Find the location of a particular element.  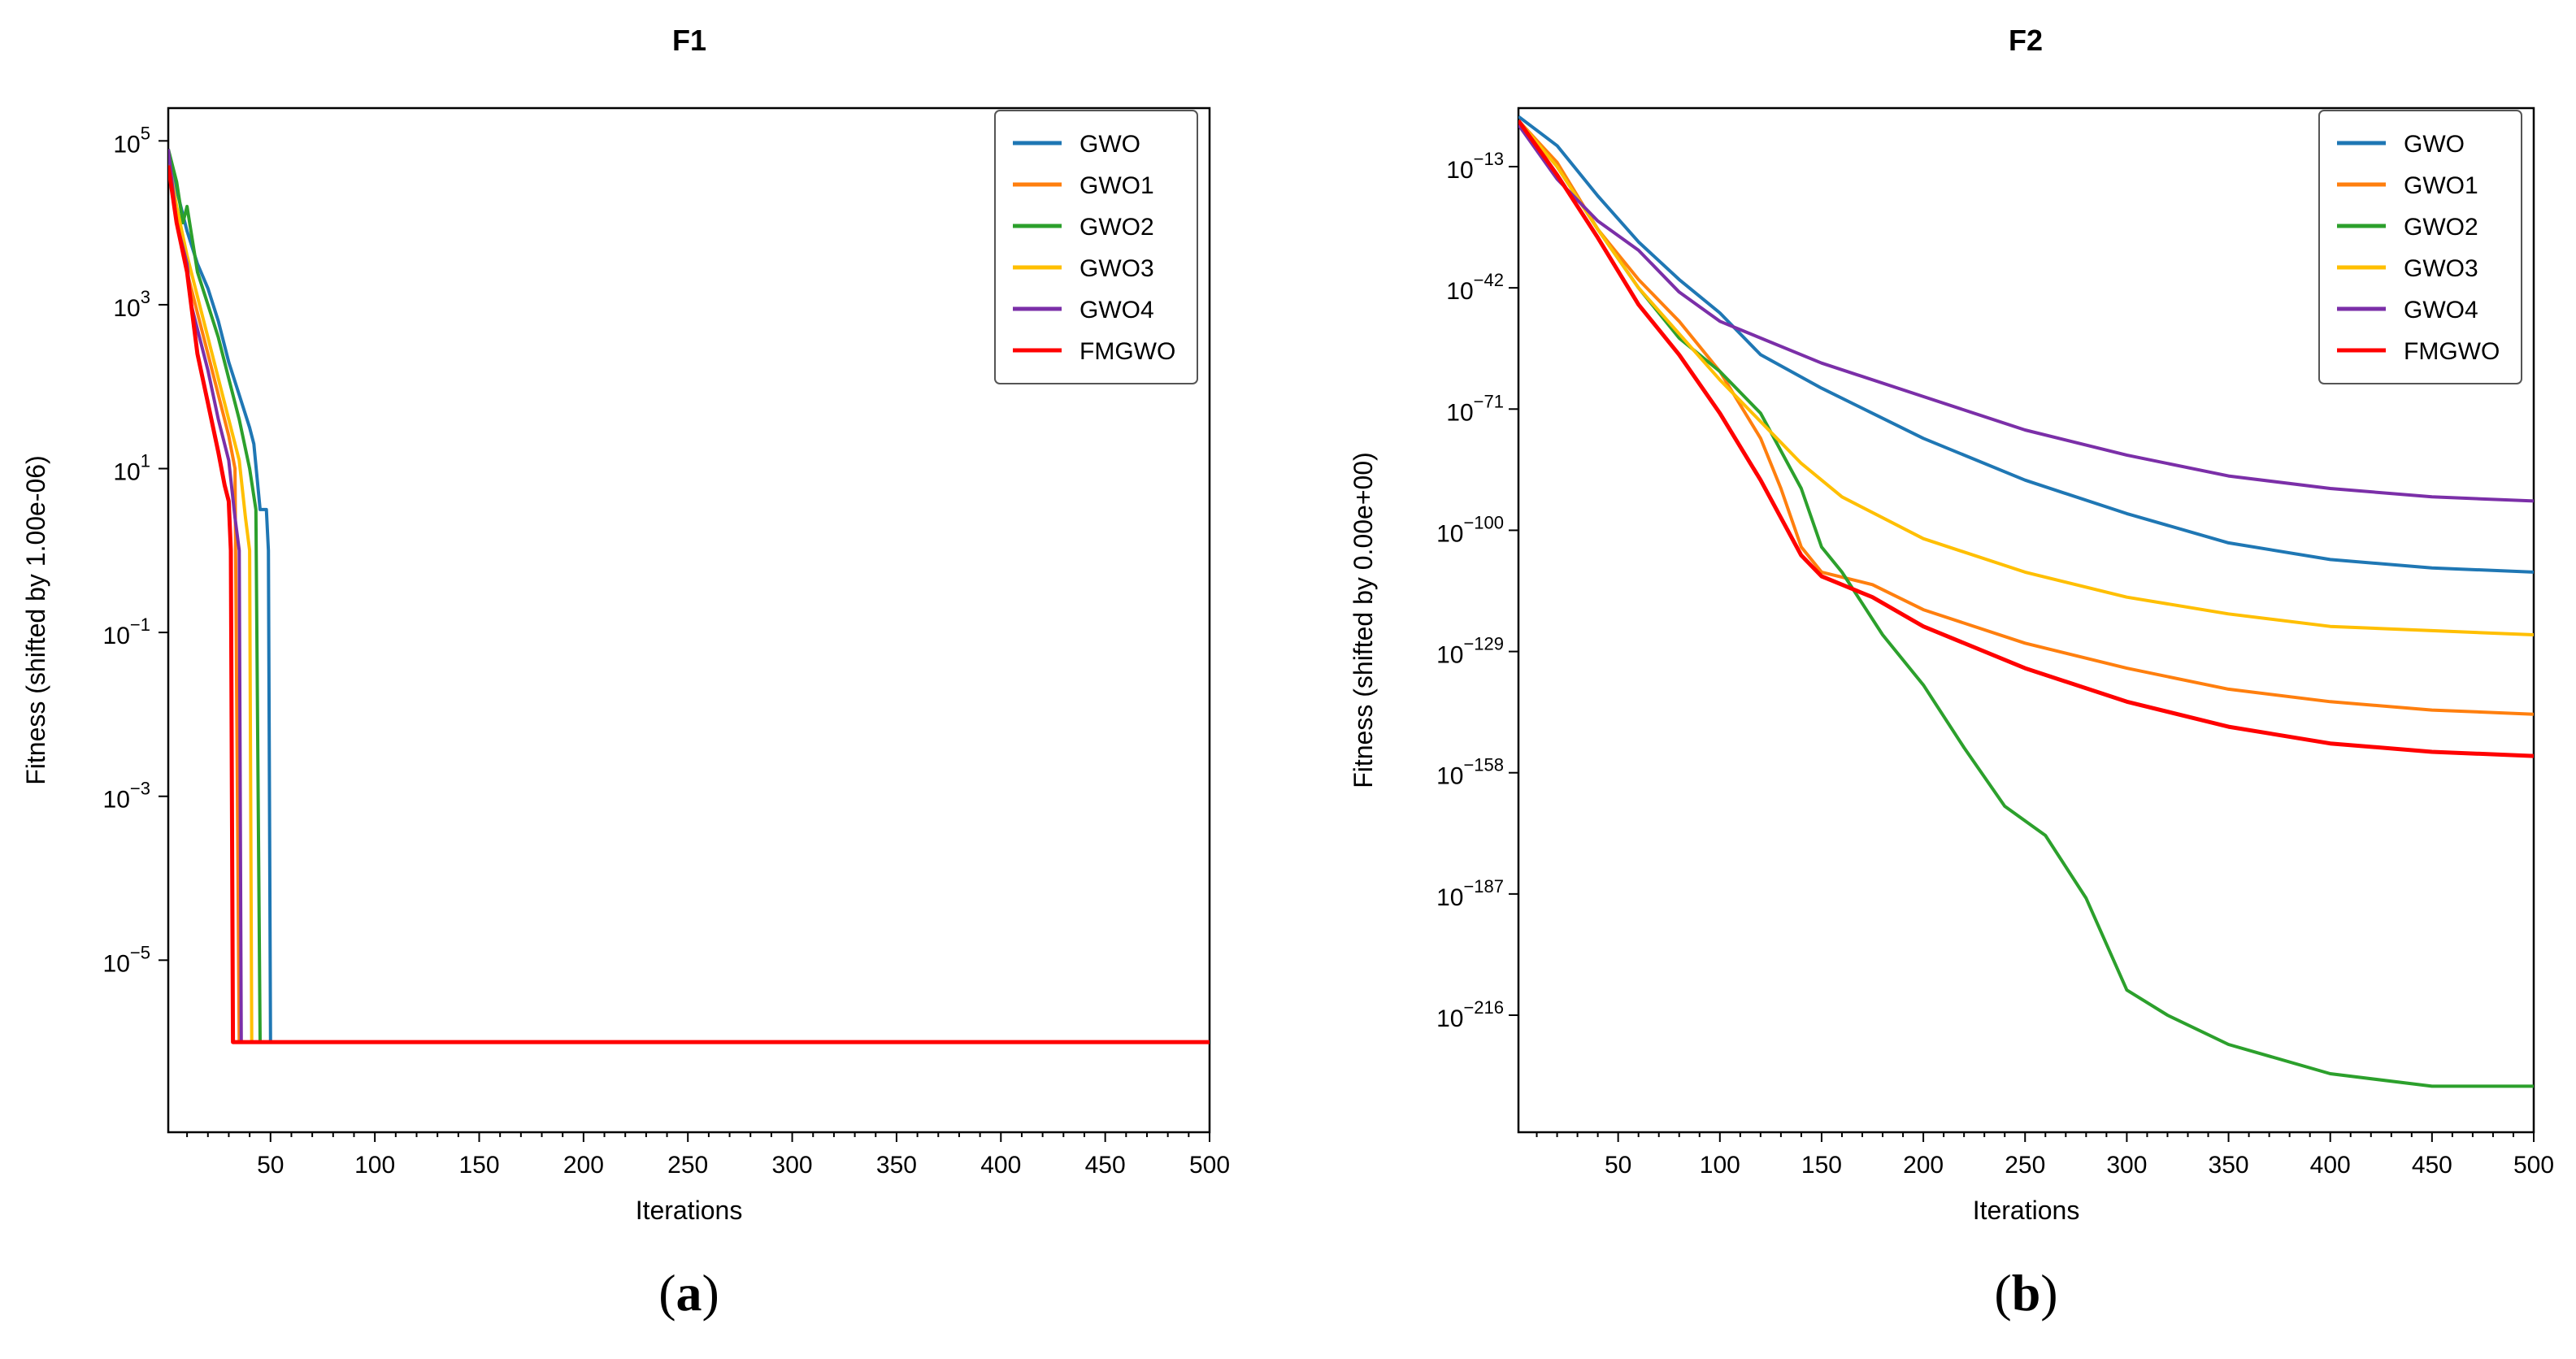

y-axis-label: Fitness (shifted by 0.00e+00) is located at coordinates (1363, 620).